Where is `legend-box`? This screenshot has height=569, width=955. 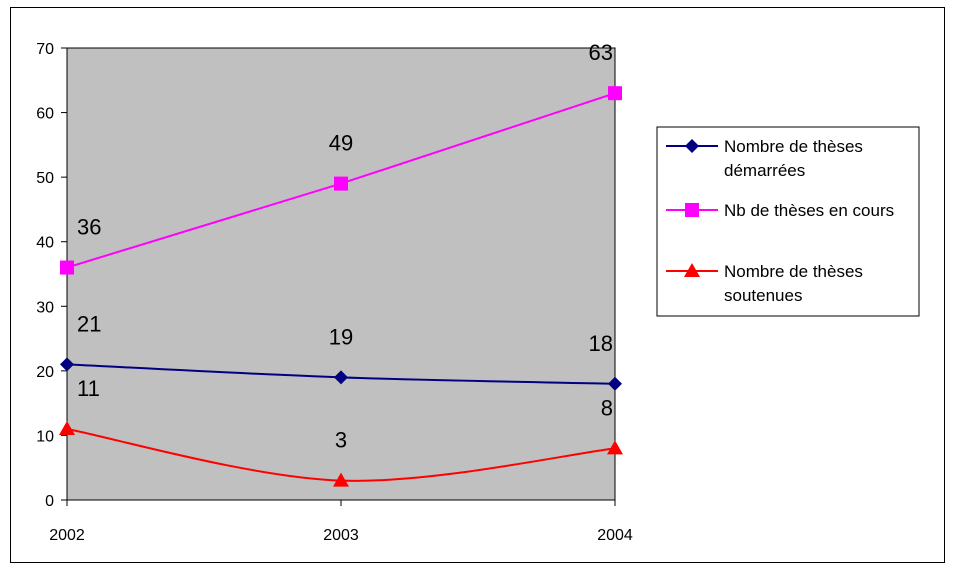
legend-box is located at coordinates (788, 221).